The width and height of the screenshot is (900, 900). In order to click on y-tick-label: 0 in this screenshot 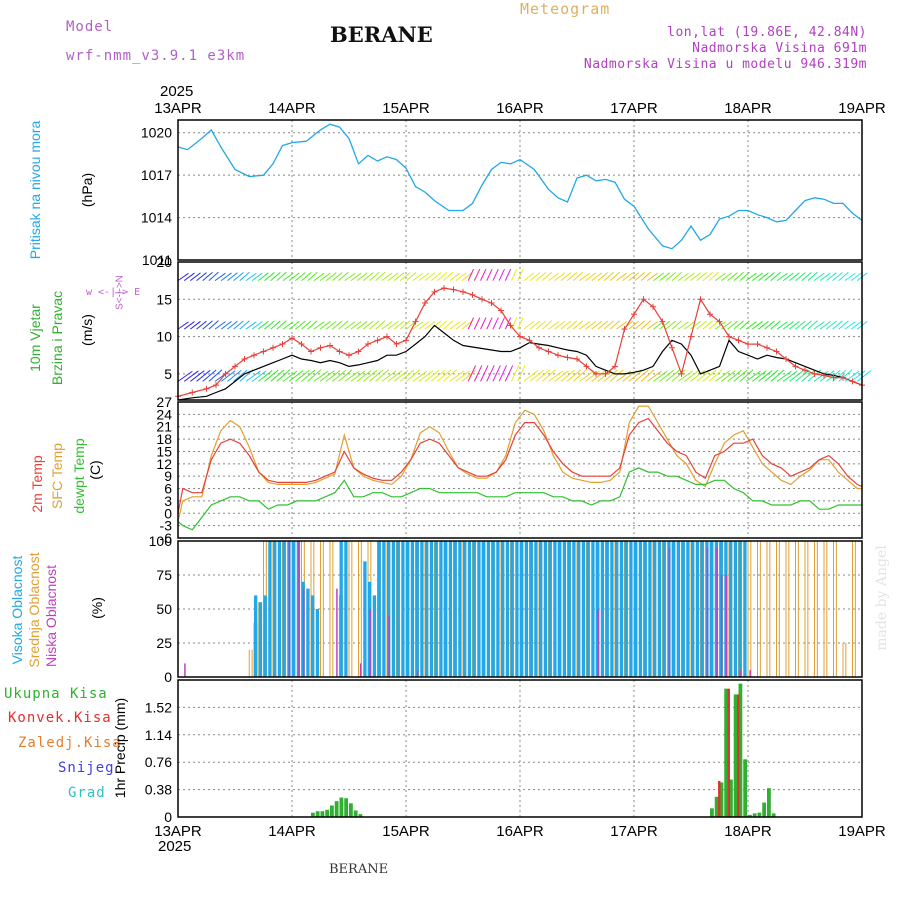, I will do `click(168, 817)`.